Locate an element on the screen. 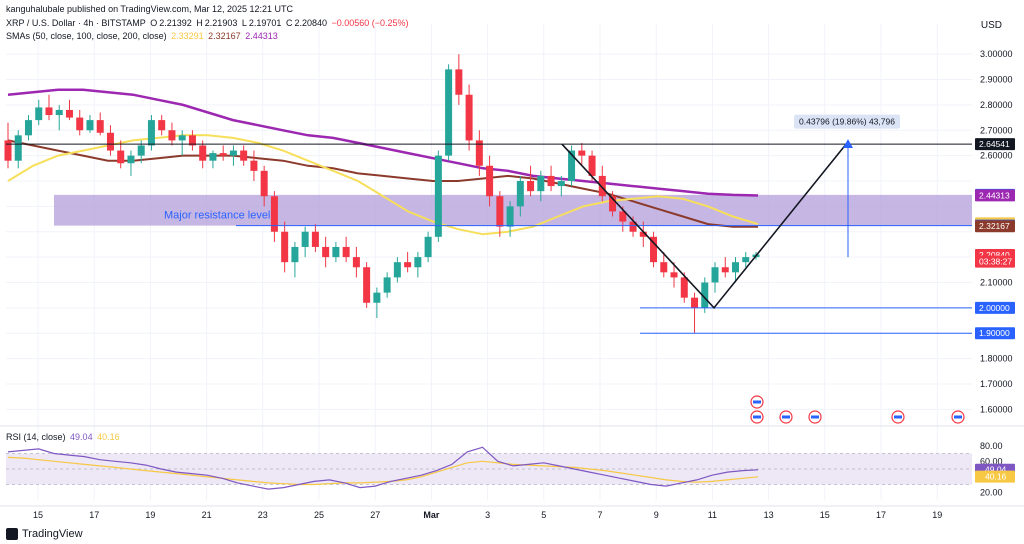 The image size is (1024, 544). price-badge-text: 2.64541 is located at coordinates (994, 144).